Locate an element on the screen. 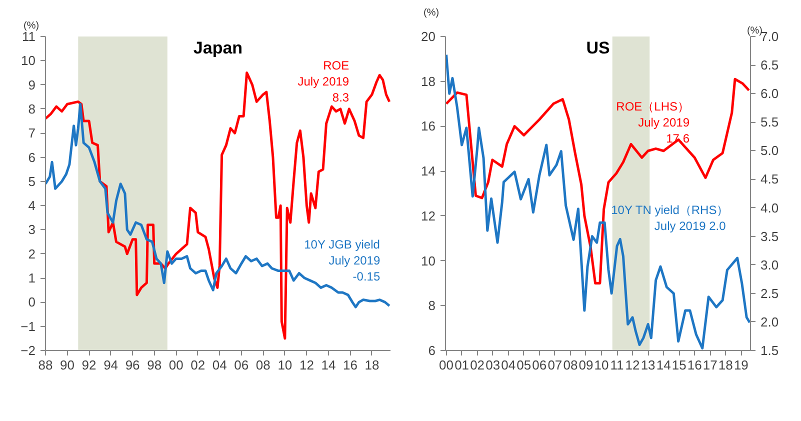 Image resolution: width=801 pixels, height=421 pixels. y2-tick-label: 6.0 is located at coordinates (769, 94).